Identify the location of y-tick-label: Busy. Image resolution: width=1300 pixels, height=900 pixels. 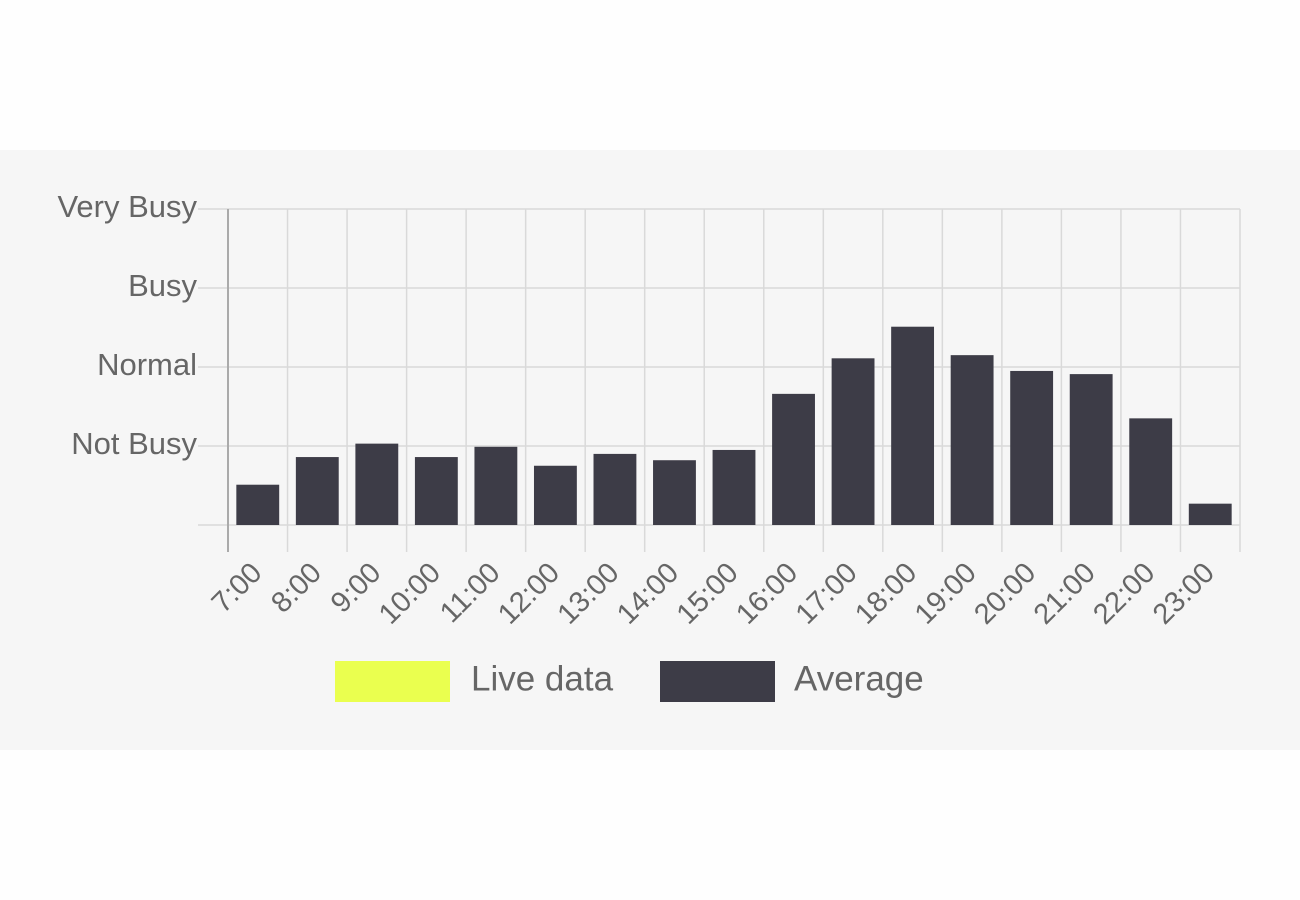
(162, 285).